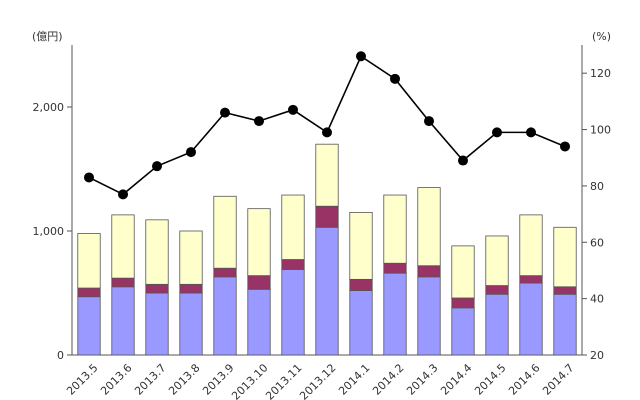 Image resolution: width=640 pixels, height=400 pixels. Describe the element at coordinates (354, 379) in the screenshot. I see `x-tick-label: 2014.1` at that location.